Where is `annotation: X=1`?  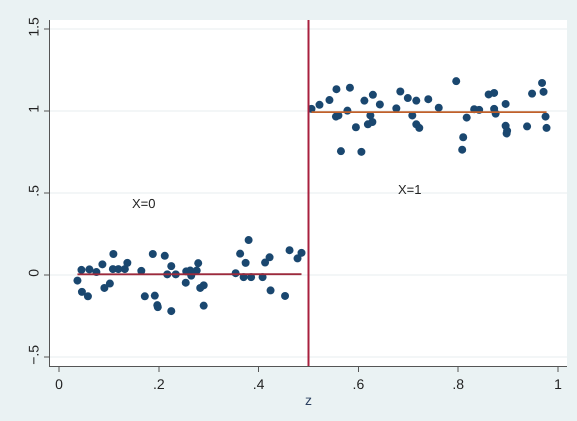
annotation: X=1 is located at coordinates (410, 189).